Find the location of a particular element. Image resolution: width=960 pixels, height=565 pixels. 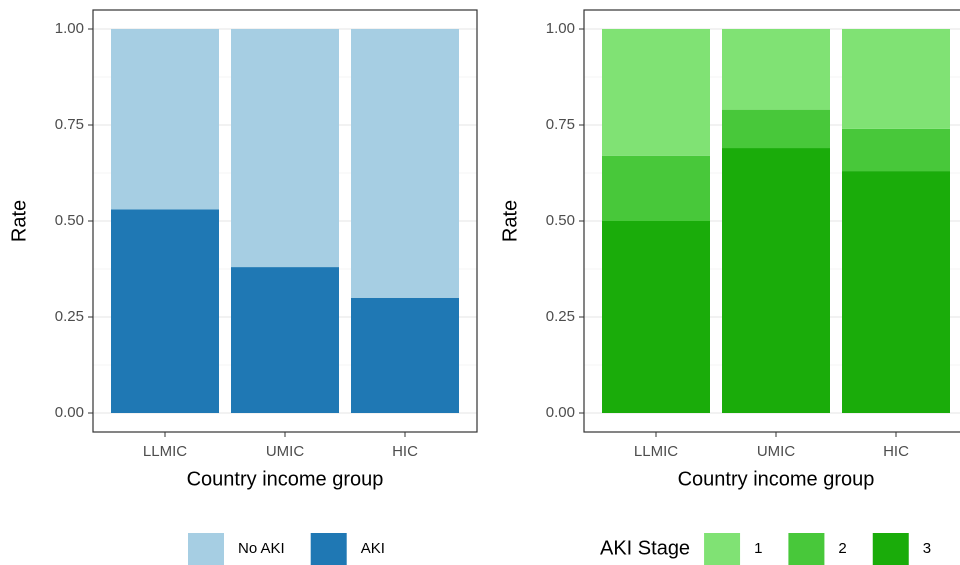

legend-label: No AKI is located at coordinates (261, 548).